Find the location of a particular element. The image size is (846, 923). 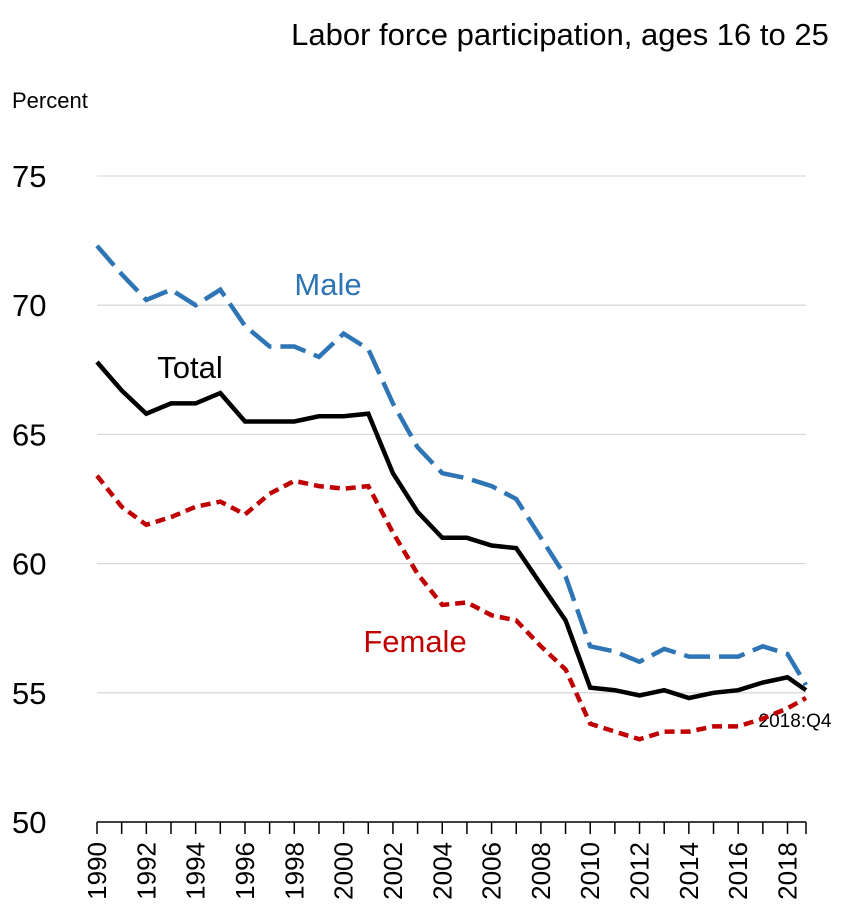

series-label: Total is located at coordinates (189, 367).